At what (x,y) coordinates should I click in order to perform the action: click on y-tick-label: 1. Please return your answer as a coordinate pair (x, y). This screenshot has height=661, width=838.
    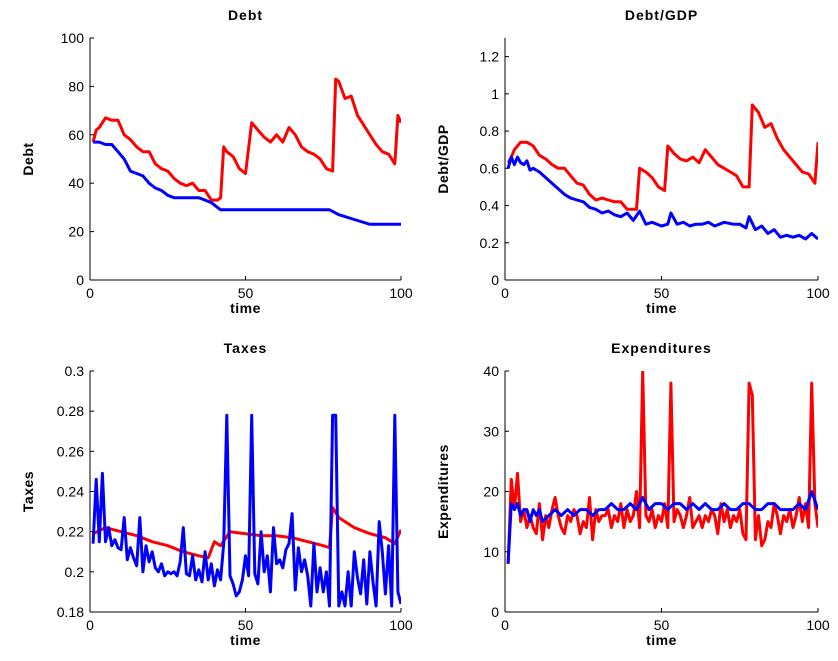
    Looking at the image, I should click on (495, 94).